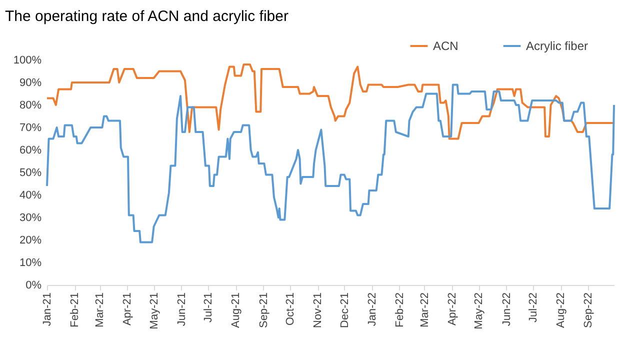  I want to click on x-tick-label: May-21, so click(154, 311).